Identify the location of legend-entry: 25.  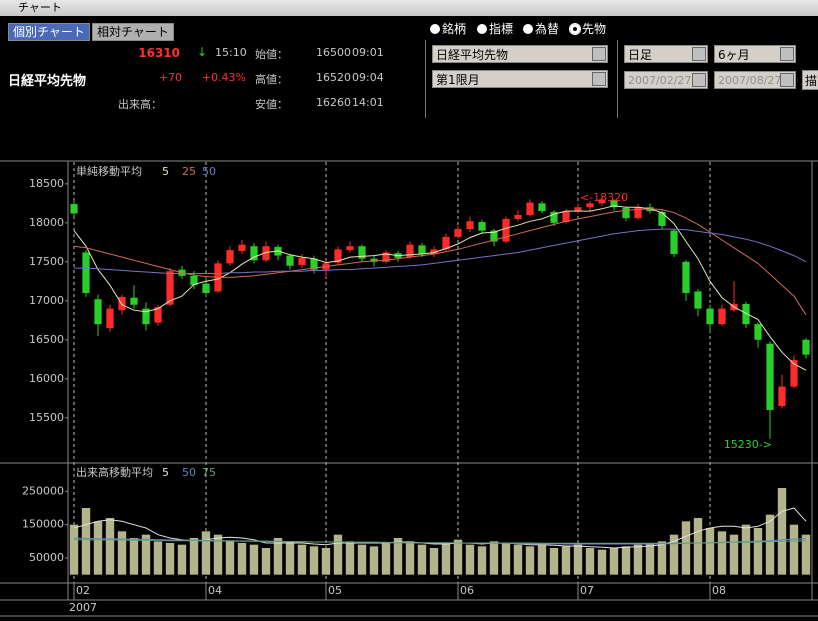
(189, 171).